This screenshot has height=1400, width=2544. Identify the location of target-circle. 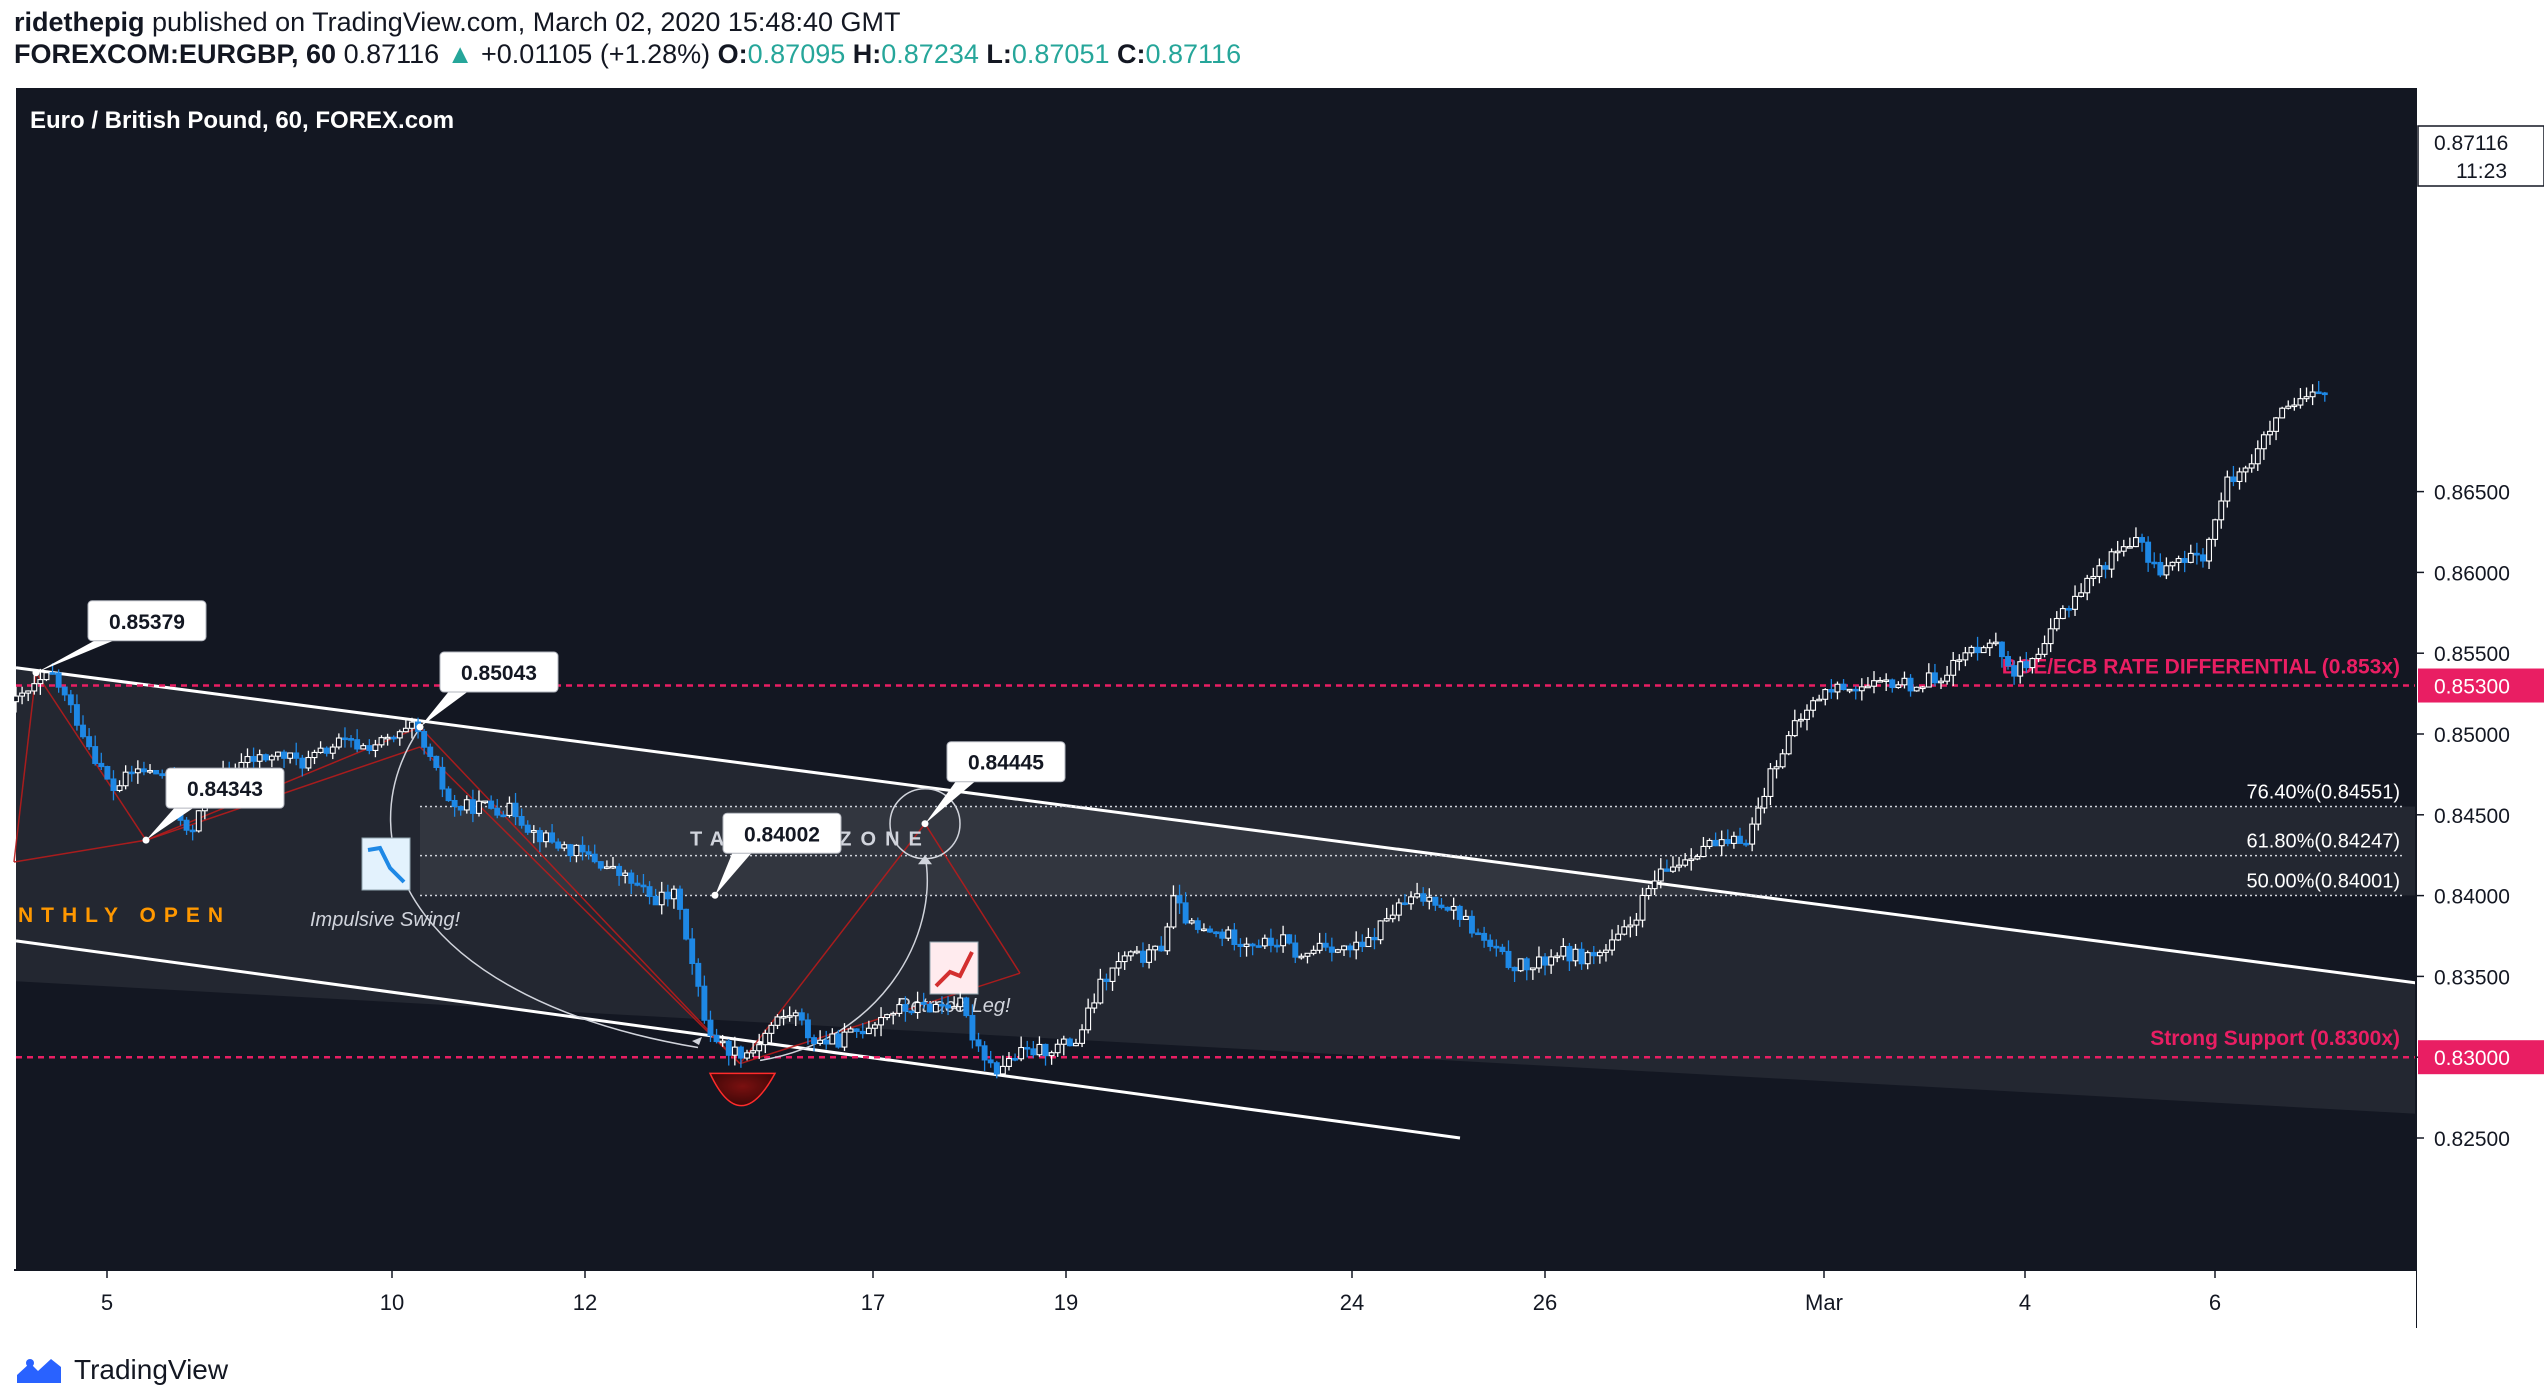
(925, 823).